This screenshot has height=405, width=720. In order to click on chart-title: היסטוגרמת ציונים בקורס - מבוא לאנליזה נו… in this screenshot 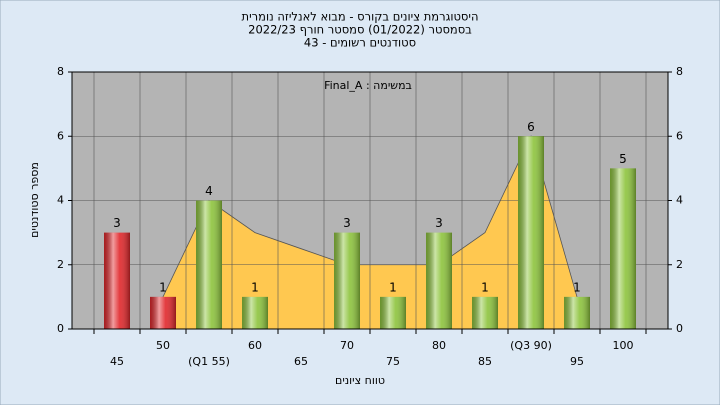, I will do `click(360, 17)`.